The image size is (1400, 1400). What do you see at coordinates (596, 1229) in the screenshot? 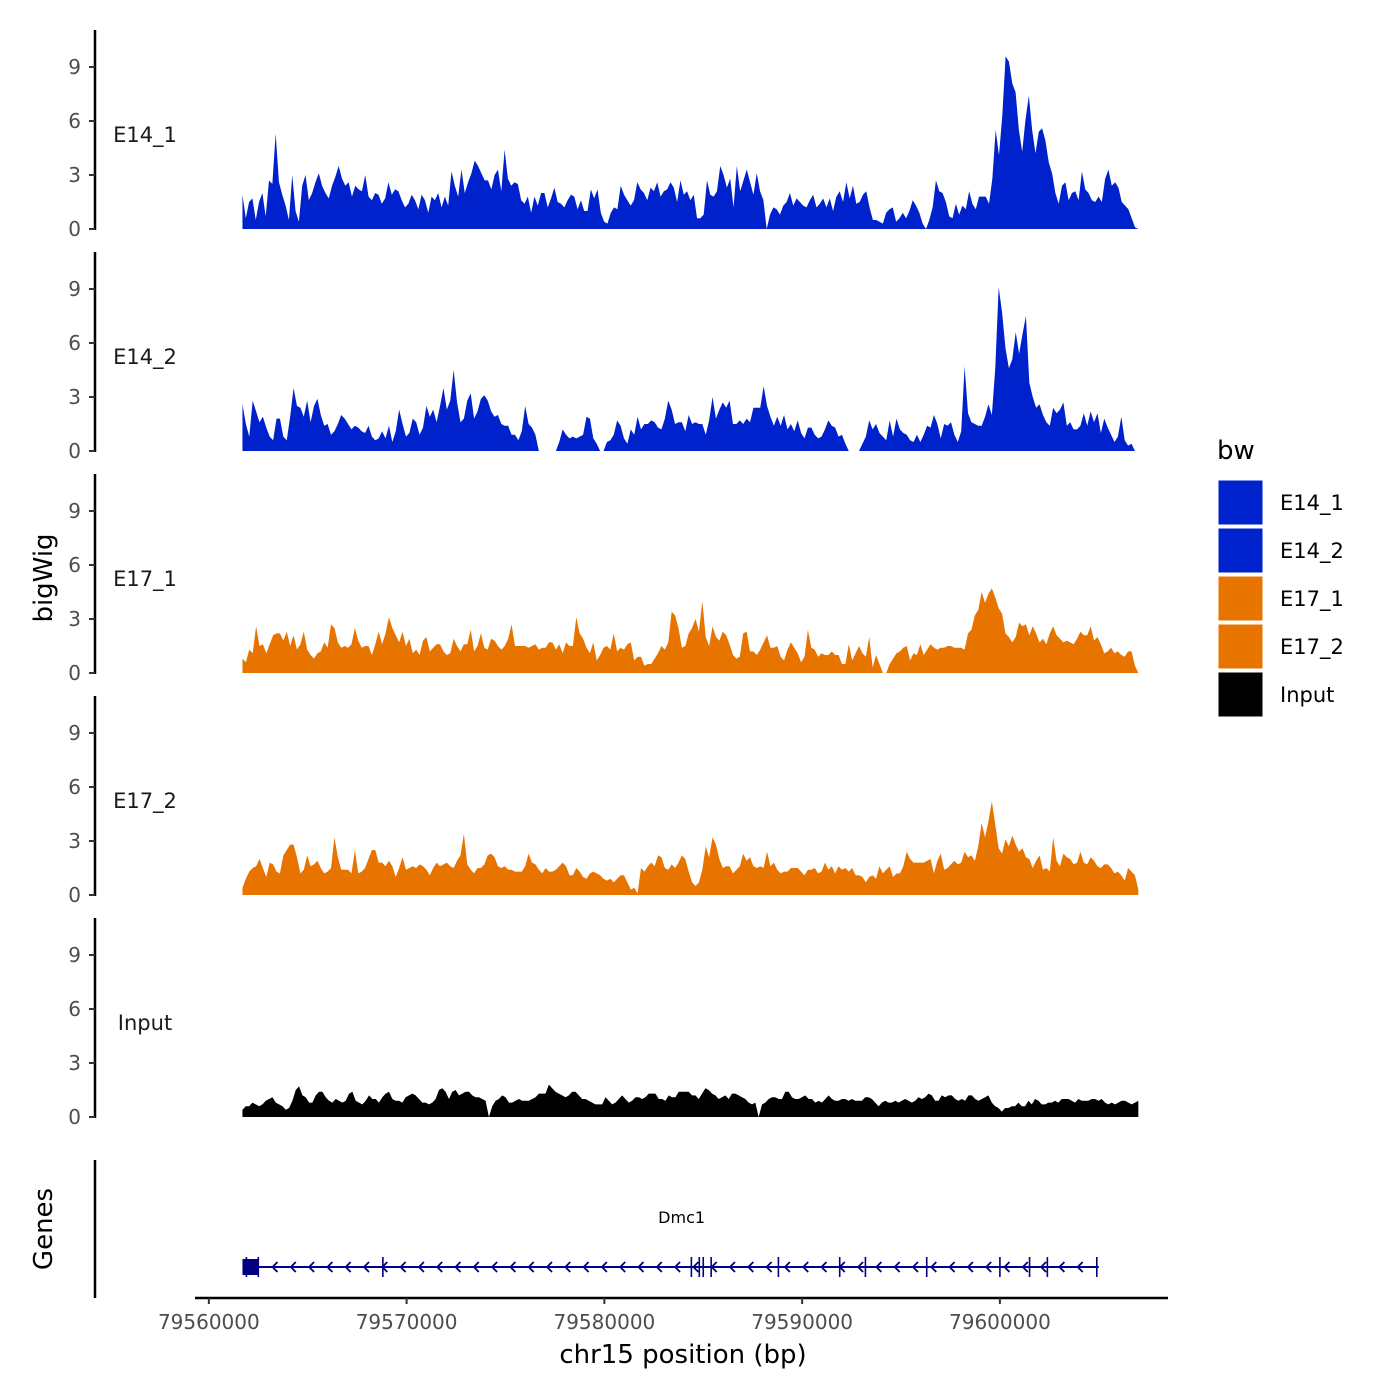
I see `gene-panel: Dmc1` at bounding box center [596, 1229].